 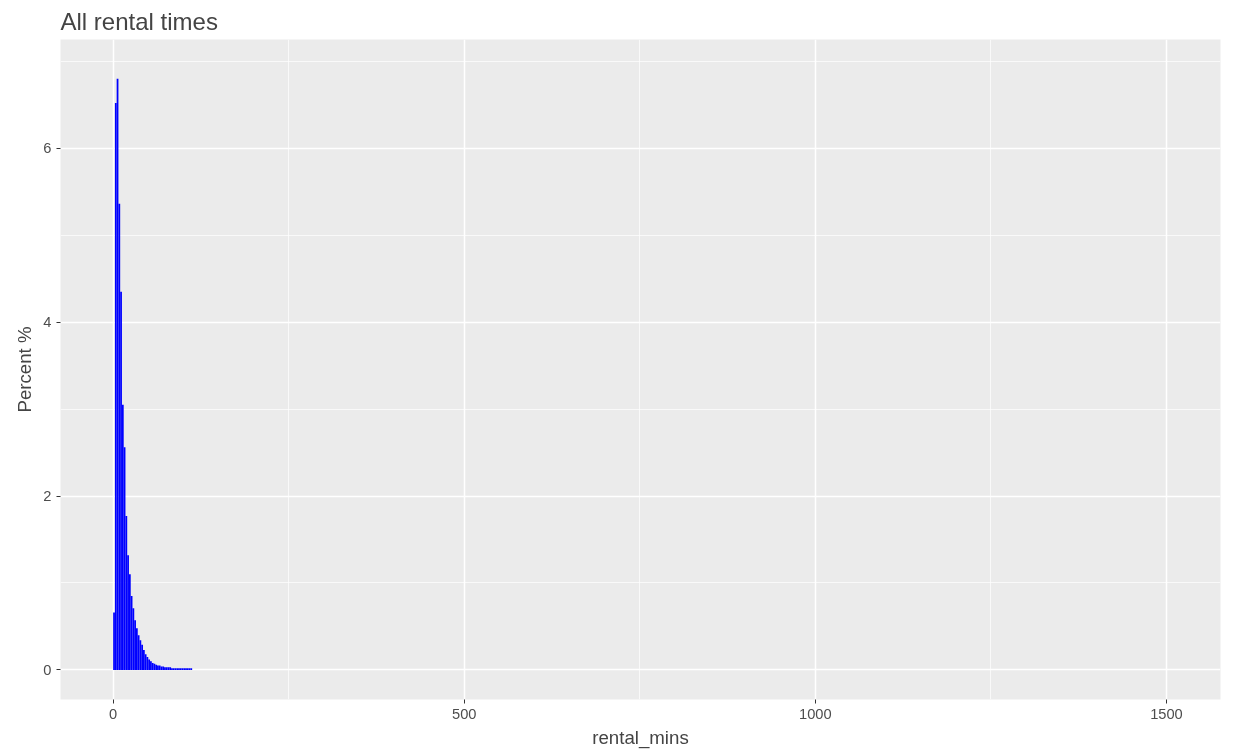 I want to click on x-axis-title: rental_mins, so click(x=640, y=737).